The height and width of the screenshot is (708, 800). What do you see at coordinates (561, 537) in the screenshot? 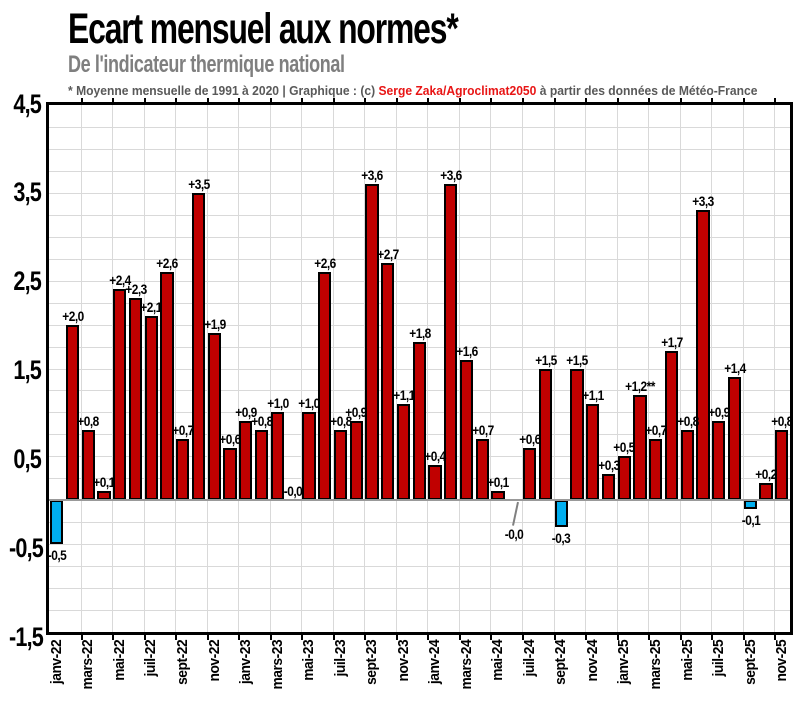
I see `bar-value-label: -0,3` at bounding box center [561, 537].